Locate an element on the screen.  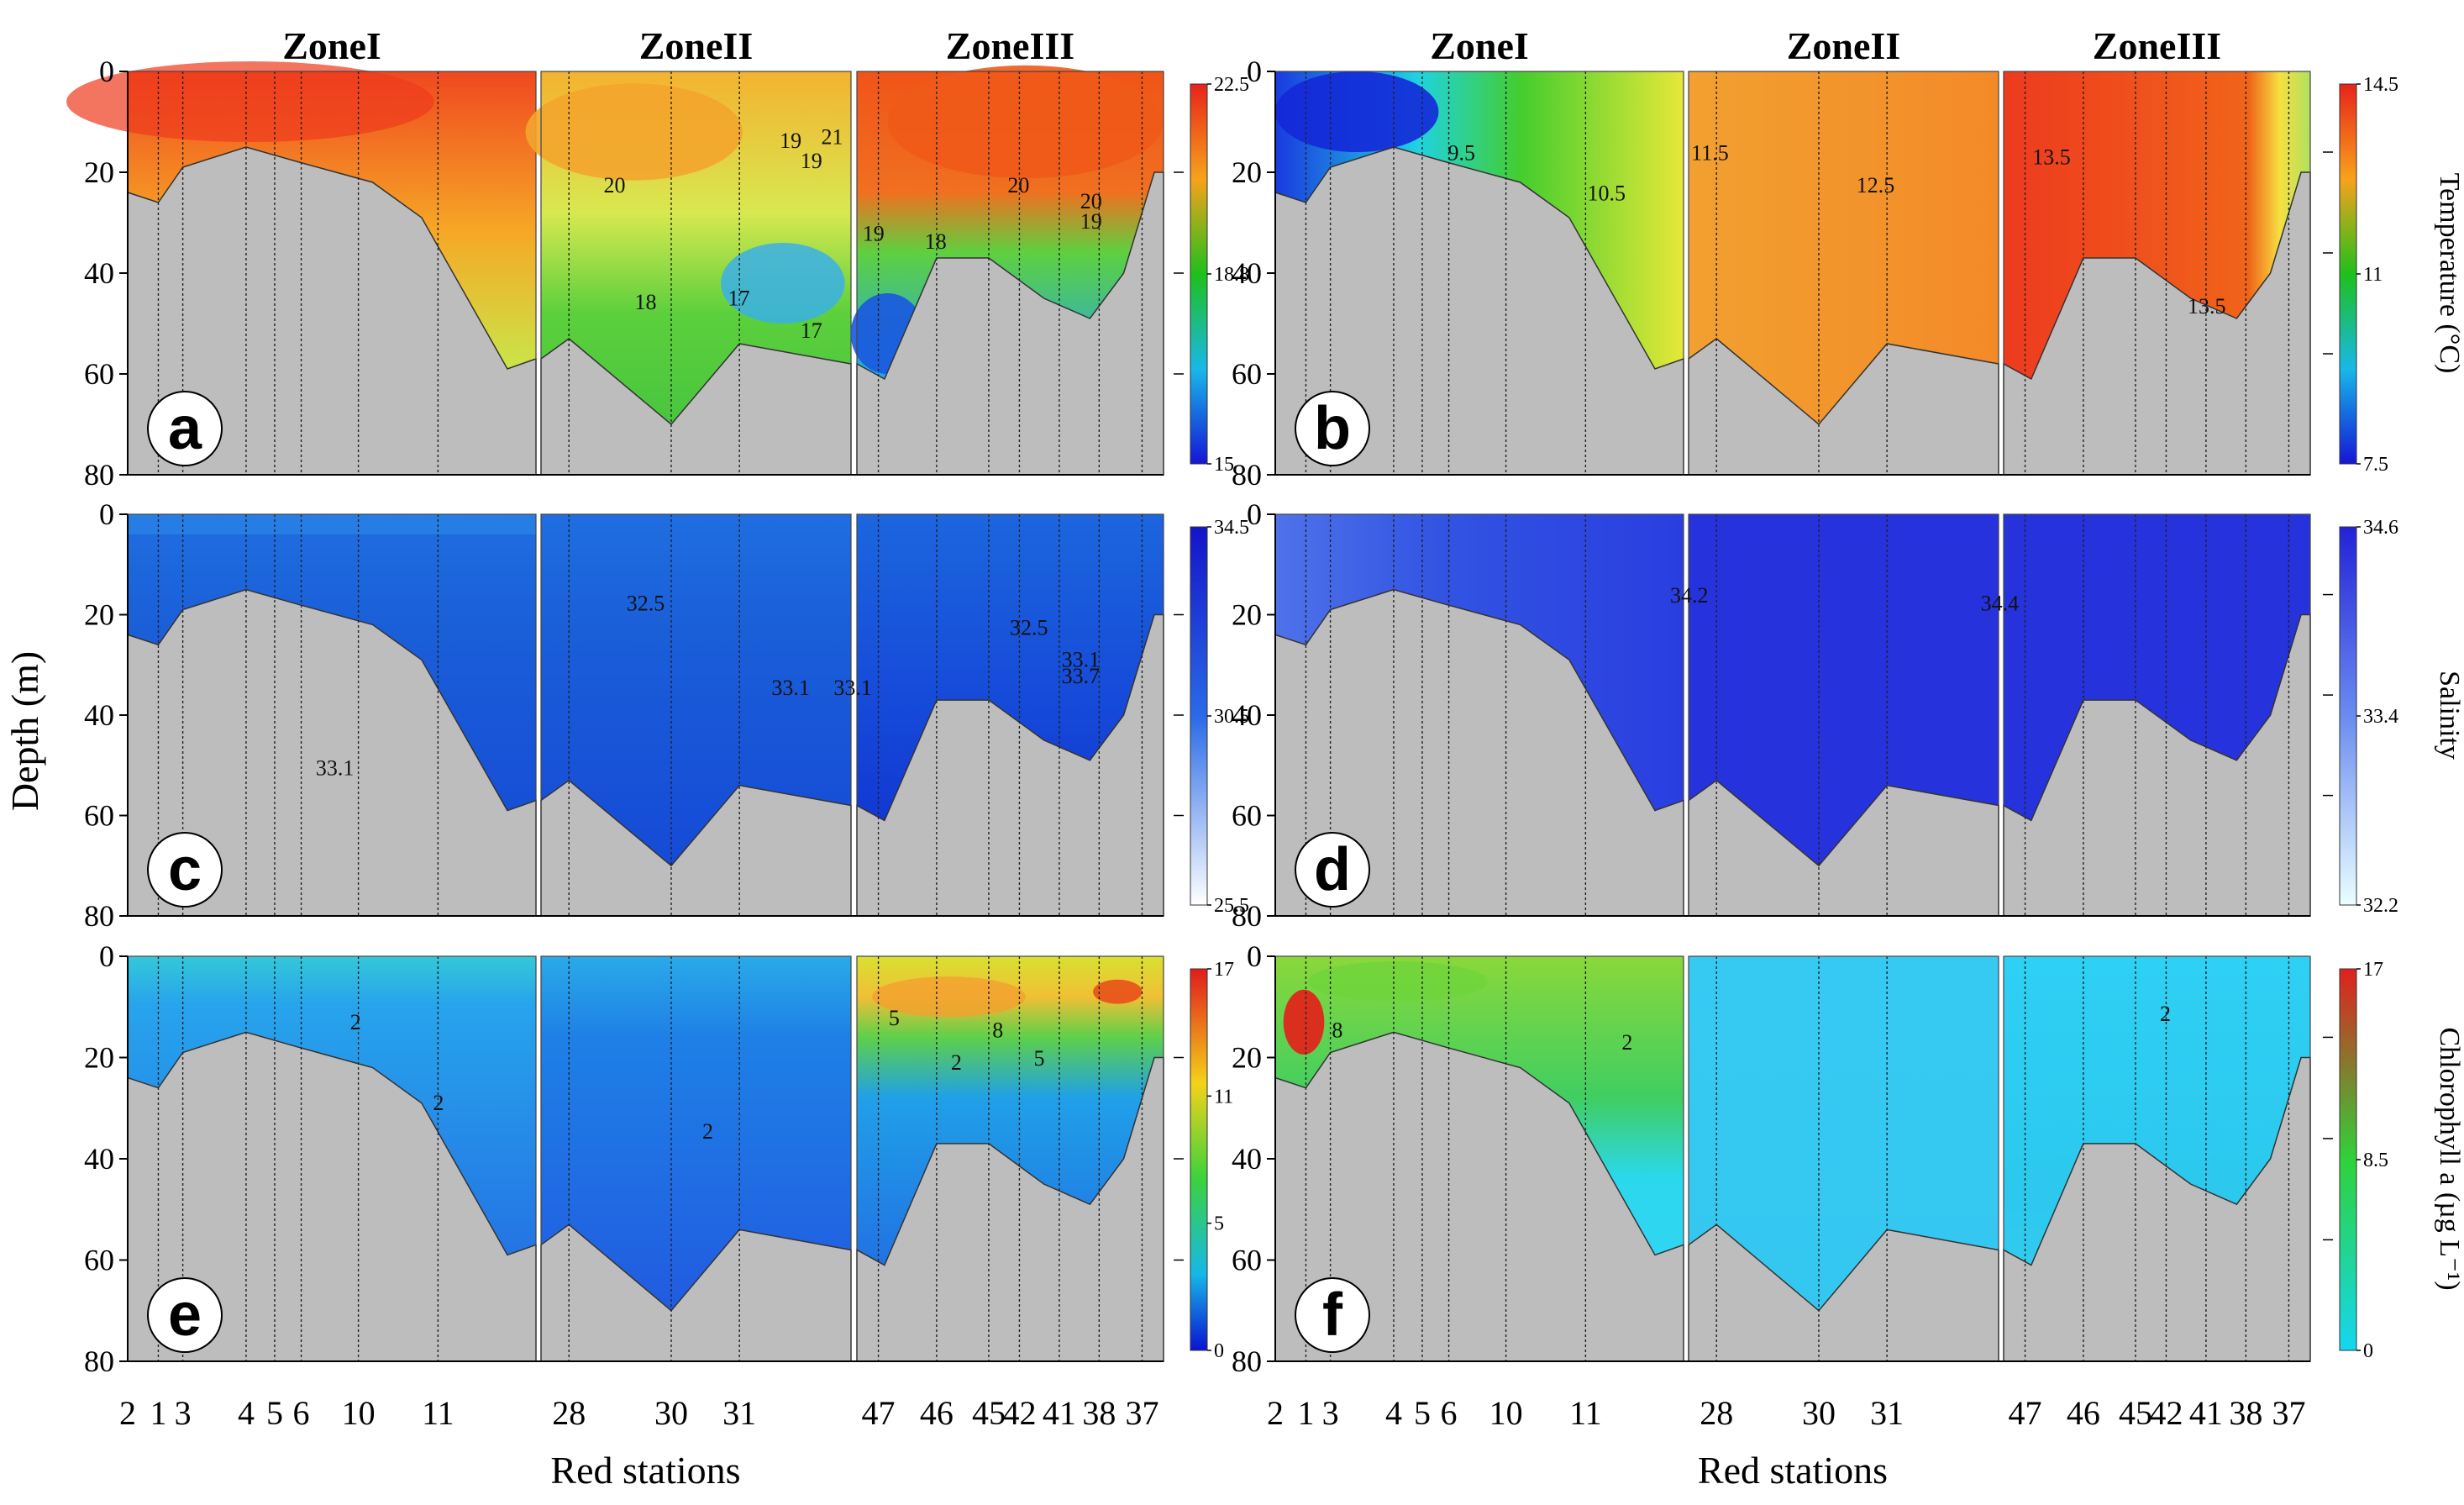
colorbar-tick-label: 0 is located at coordinates (1219, 1351).